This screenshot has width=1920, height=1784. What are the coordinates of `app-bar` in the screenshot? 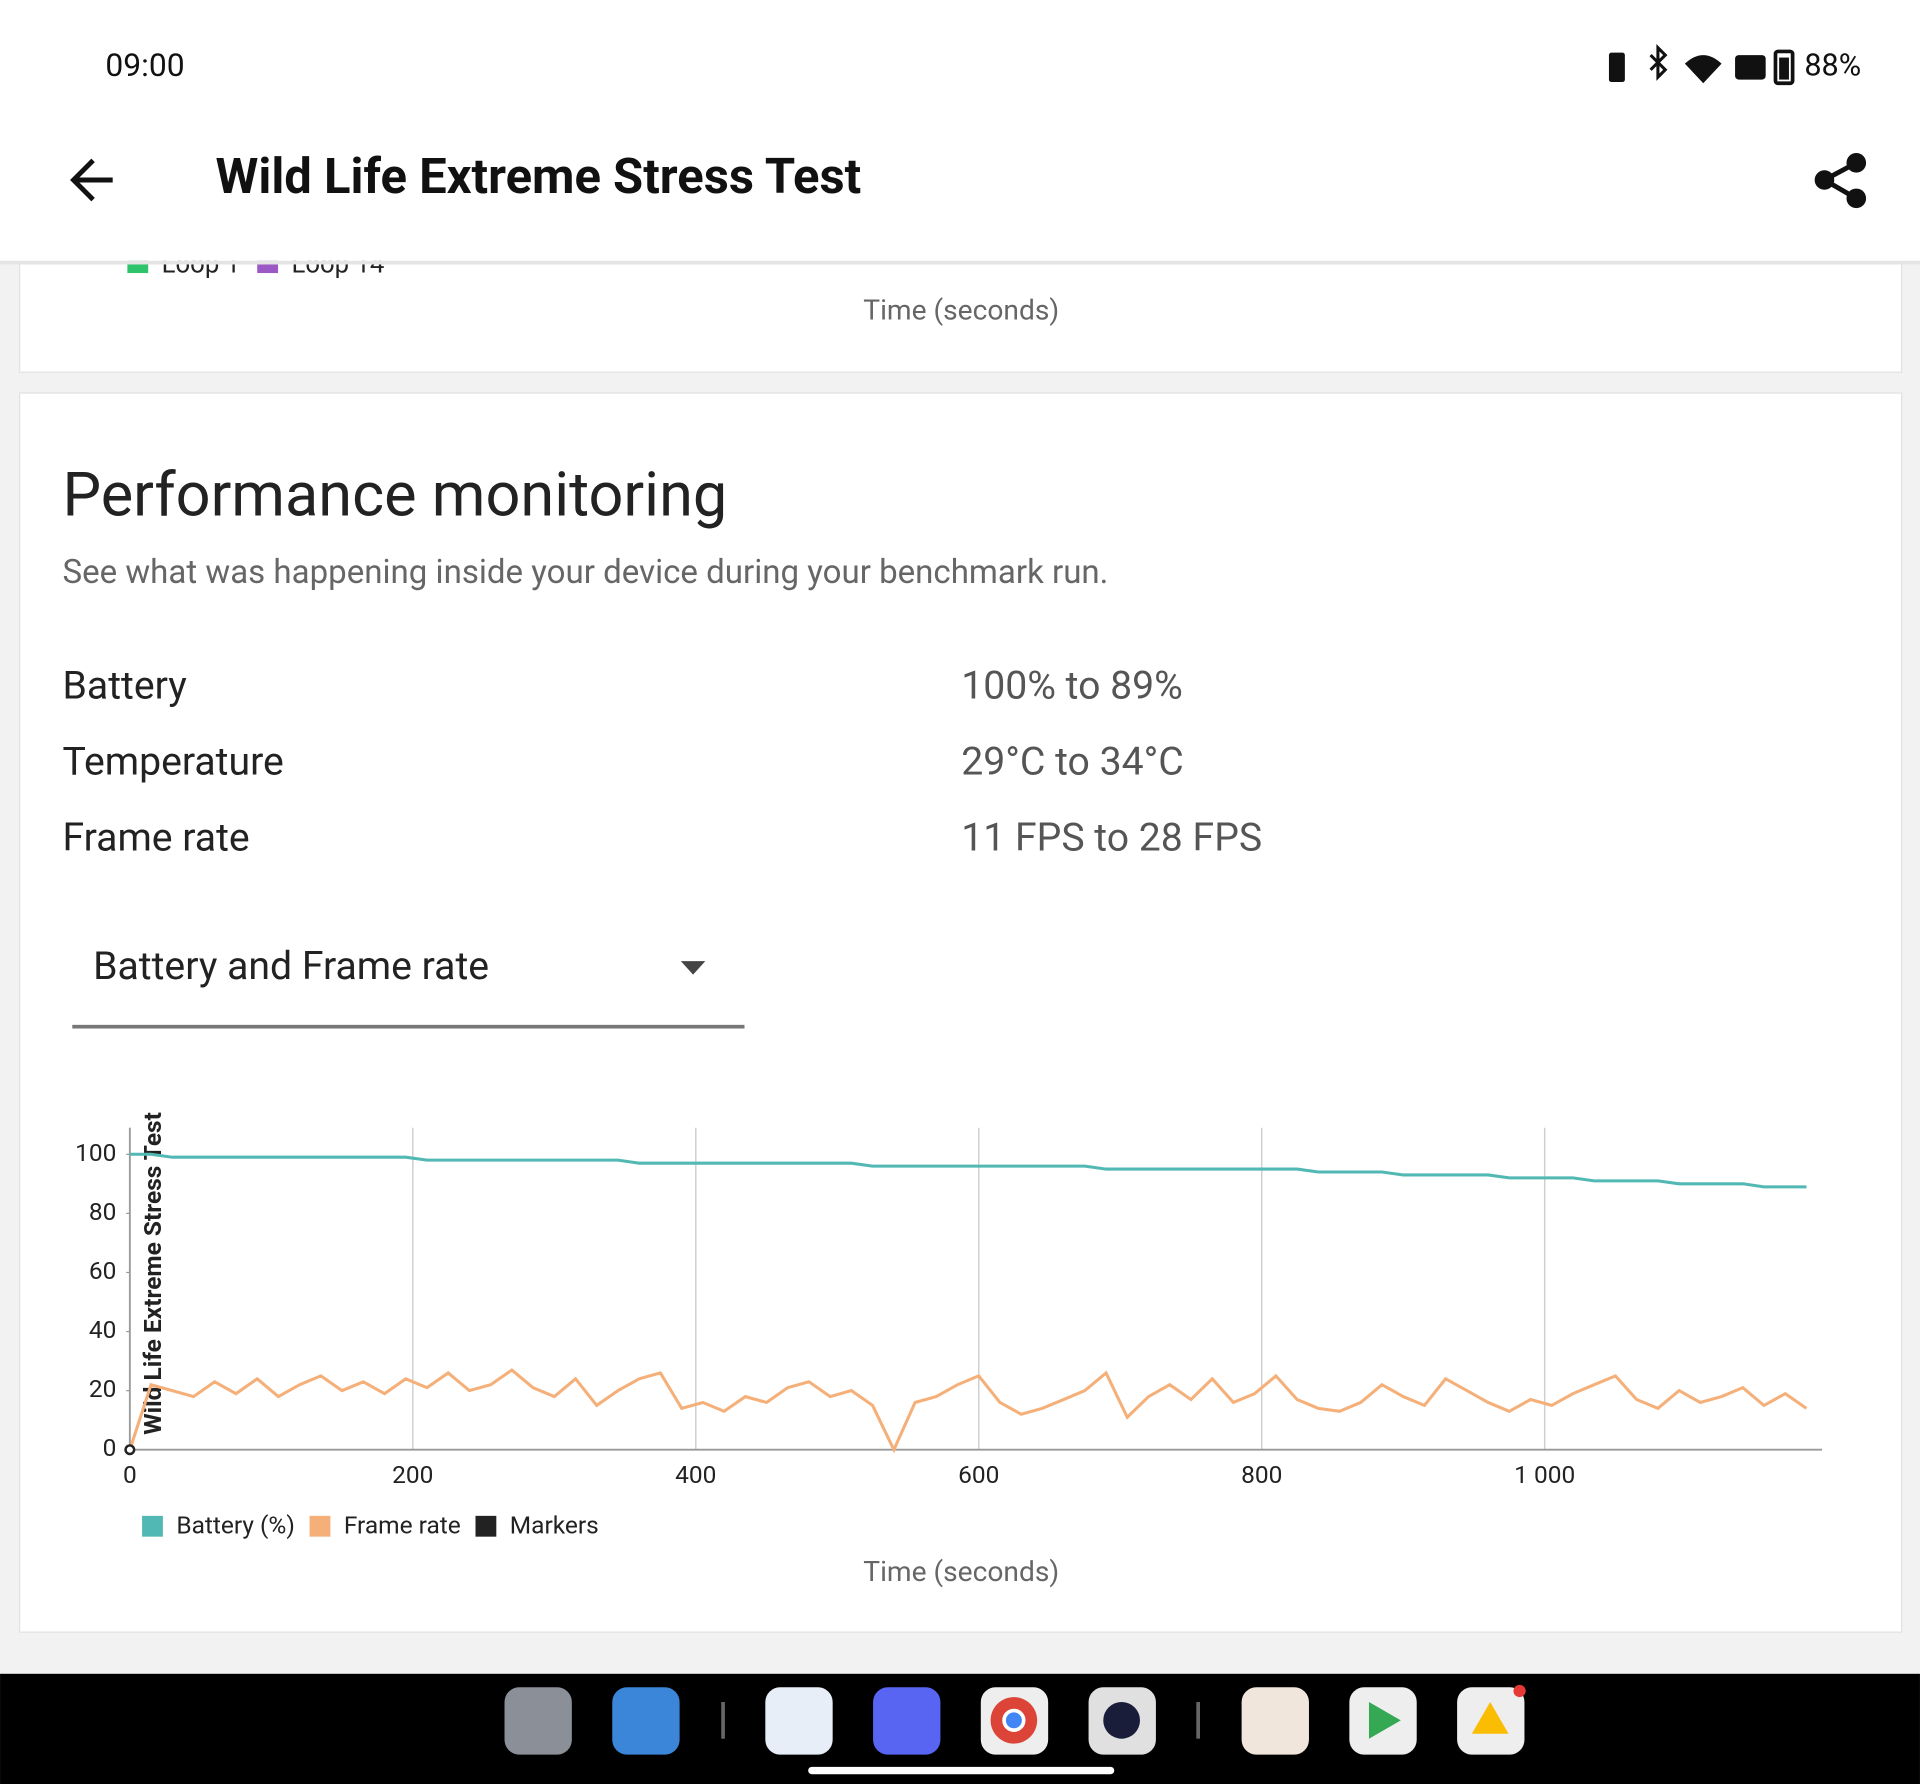 It's located at (960, 130).